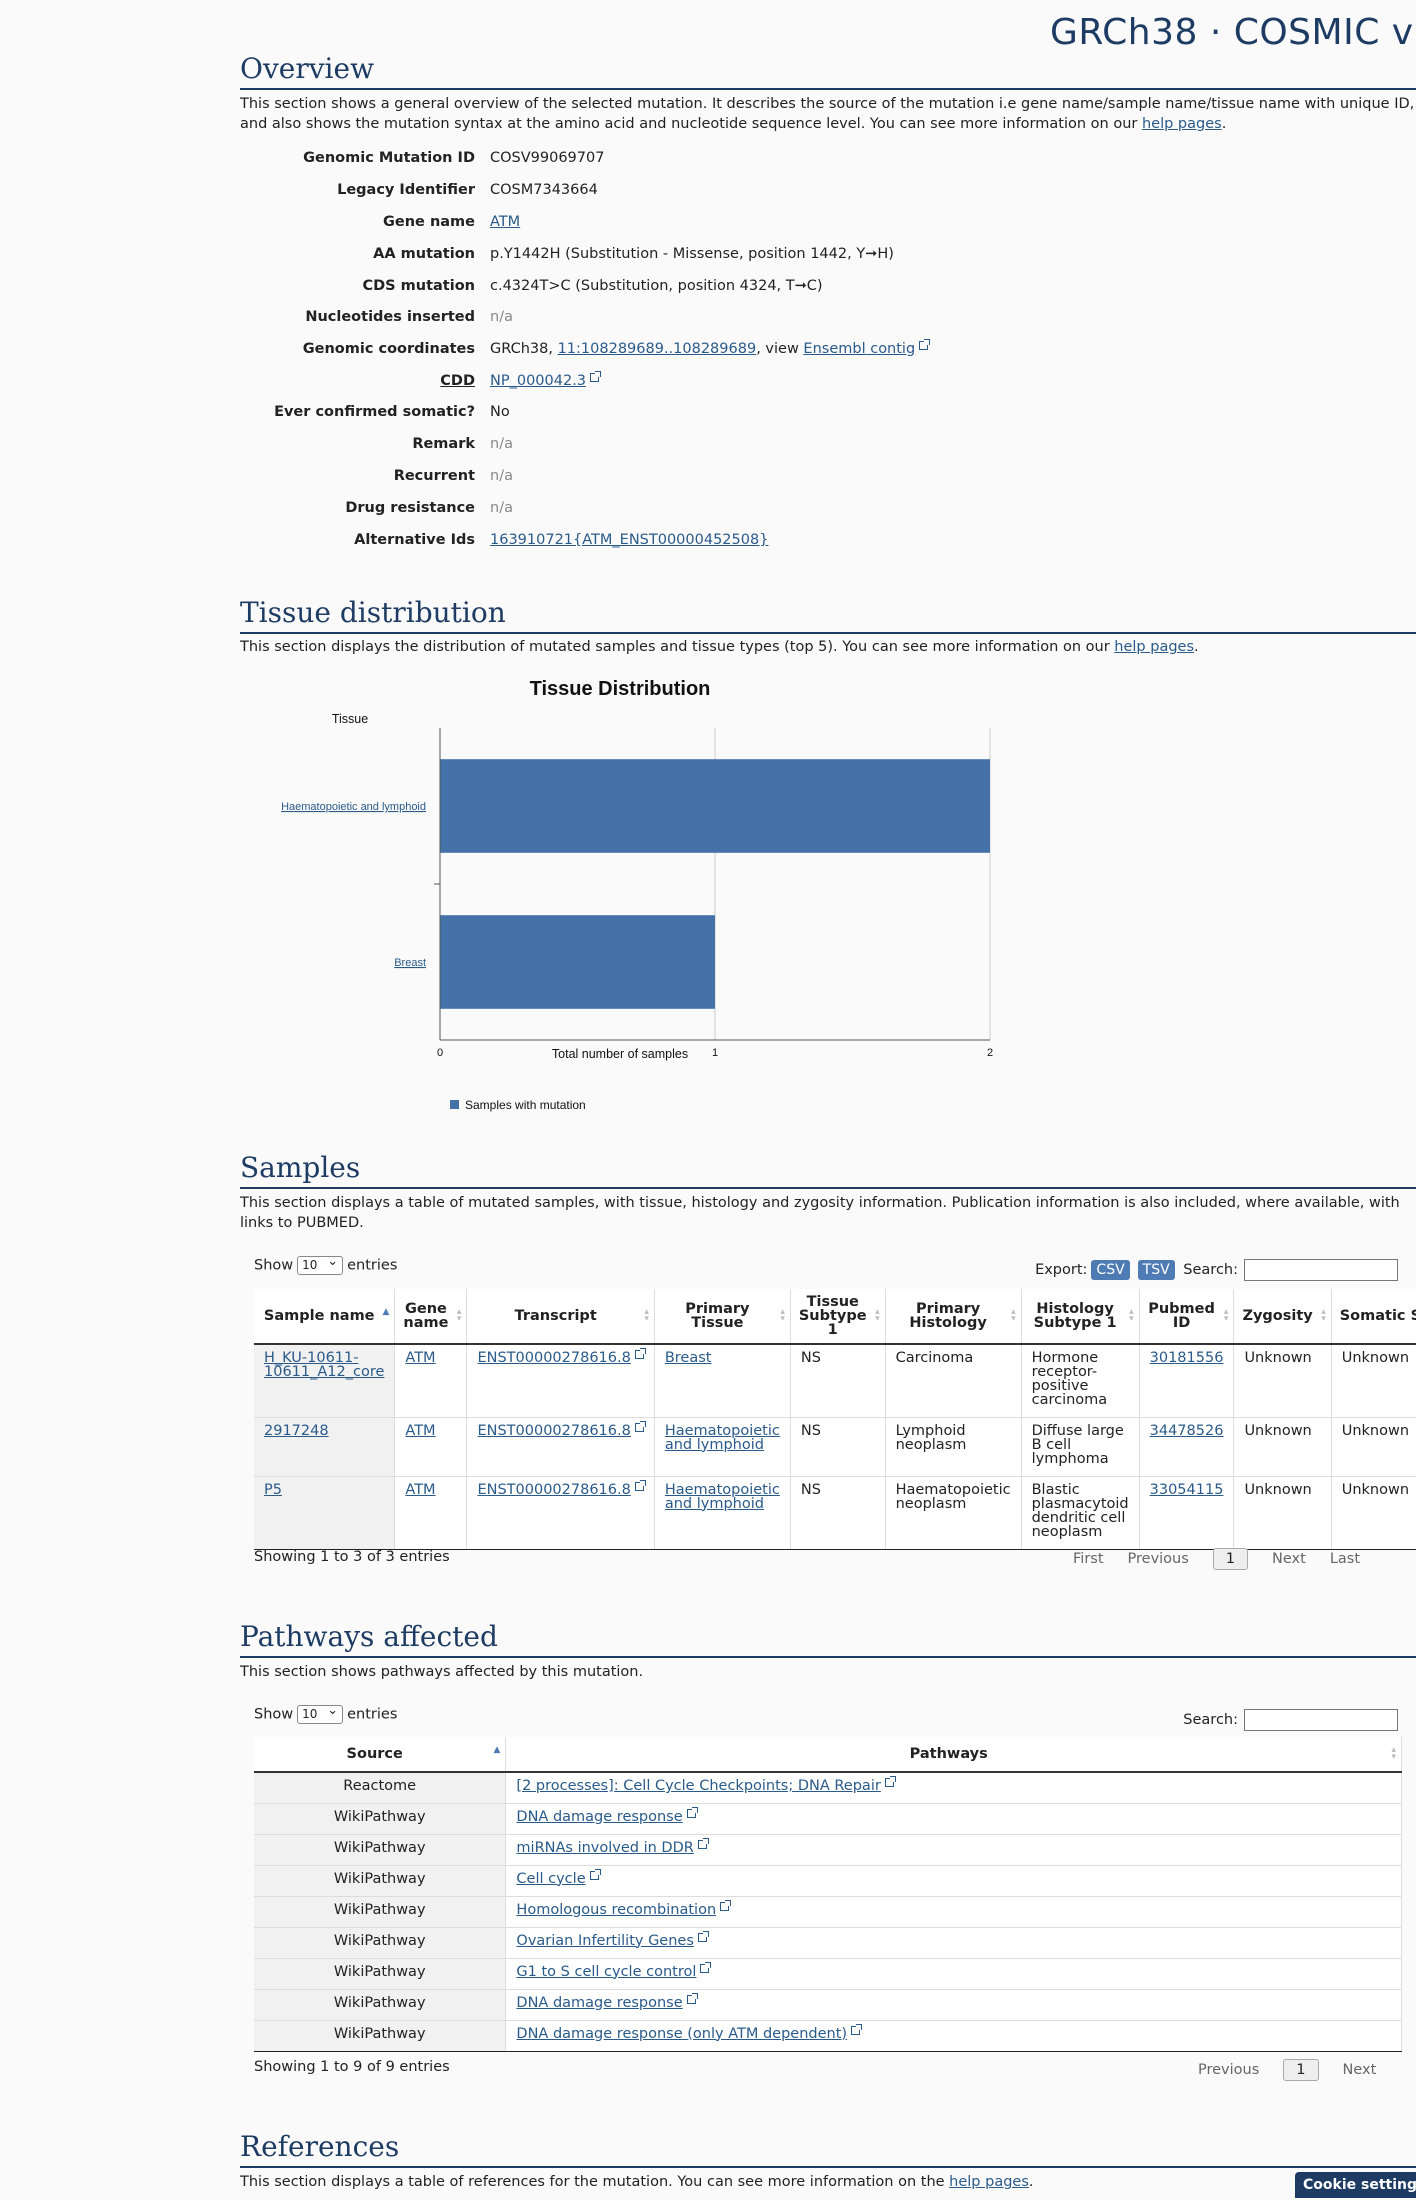  Describe the element at coordinates (722, 1317) in the screenshot. I see `col-primary-tissue: Primary Tissue ▴ ▾` at that location.